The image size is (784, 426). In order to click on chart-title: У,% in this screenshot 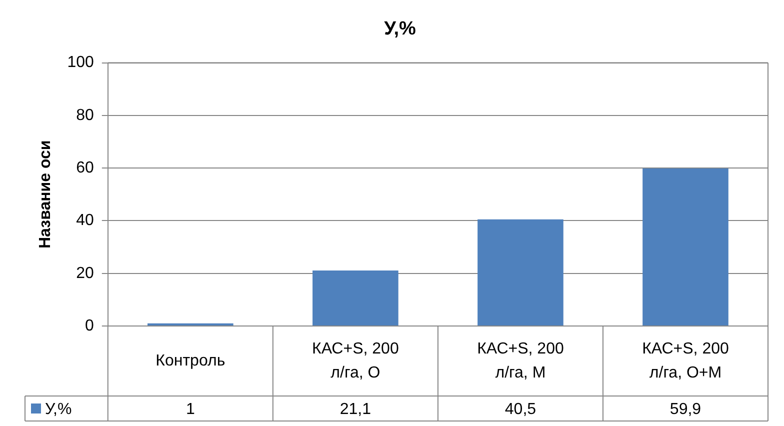, I will do `click(400, 29)`.